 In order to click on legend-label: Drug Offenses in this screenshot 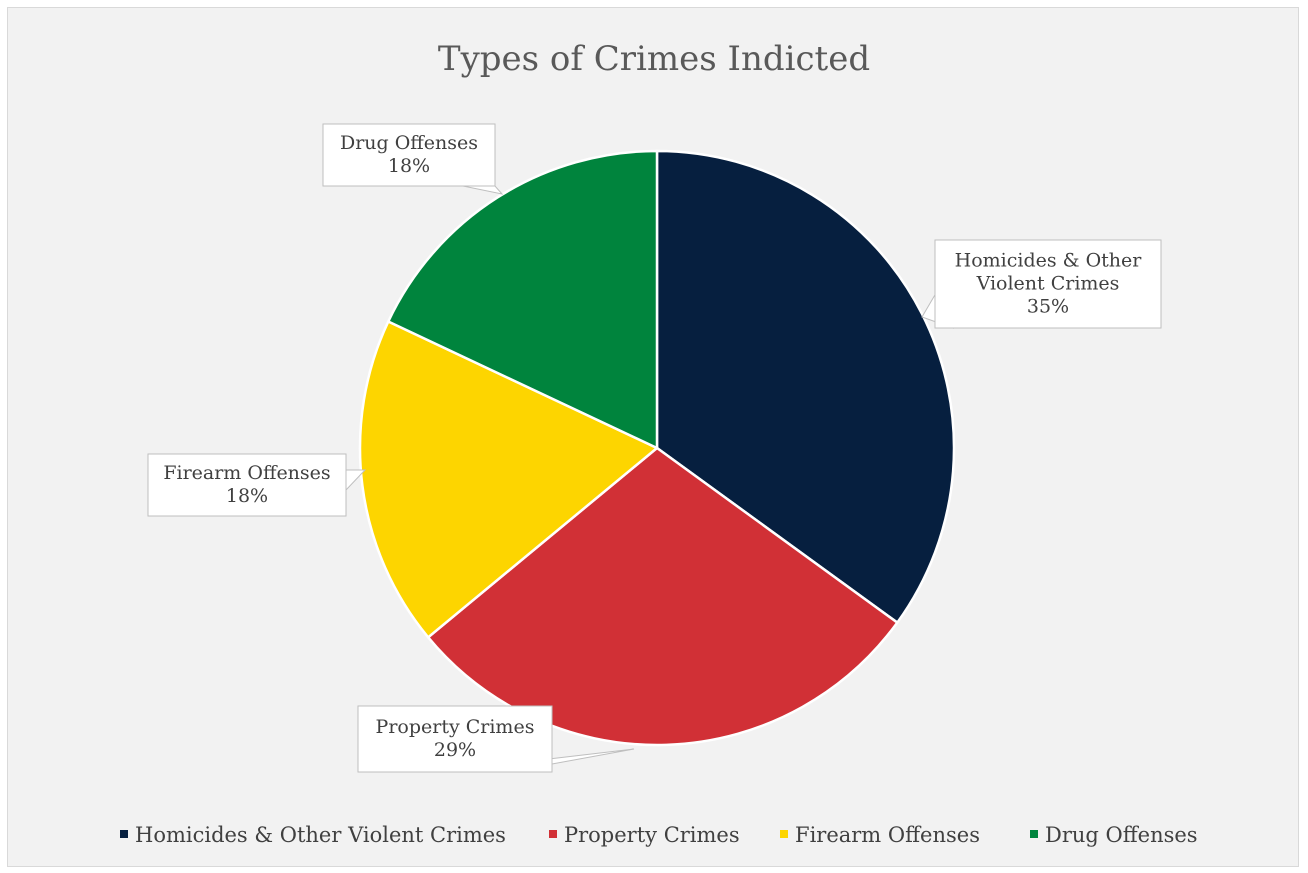, I will do `click(1121, 835)`.